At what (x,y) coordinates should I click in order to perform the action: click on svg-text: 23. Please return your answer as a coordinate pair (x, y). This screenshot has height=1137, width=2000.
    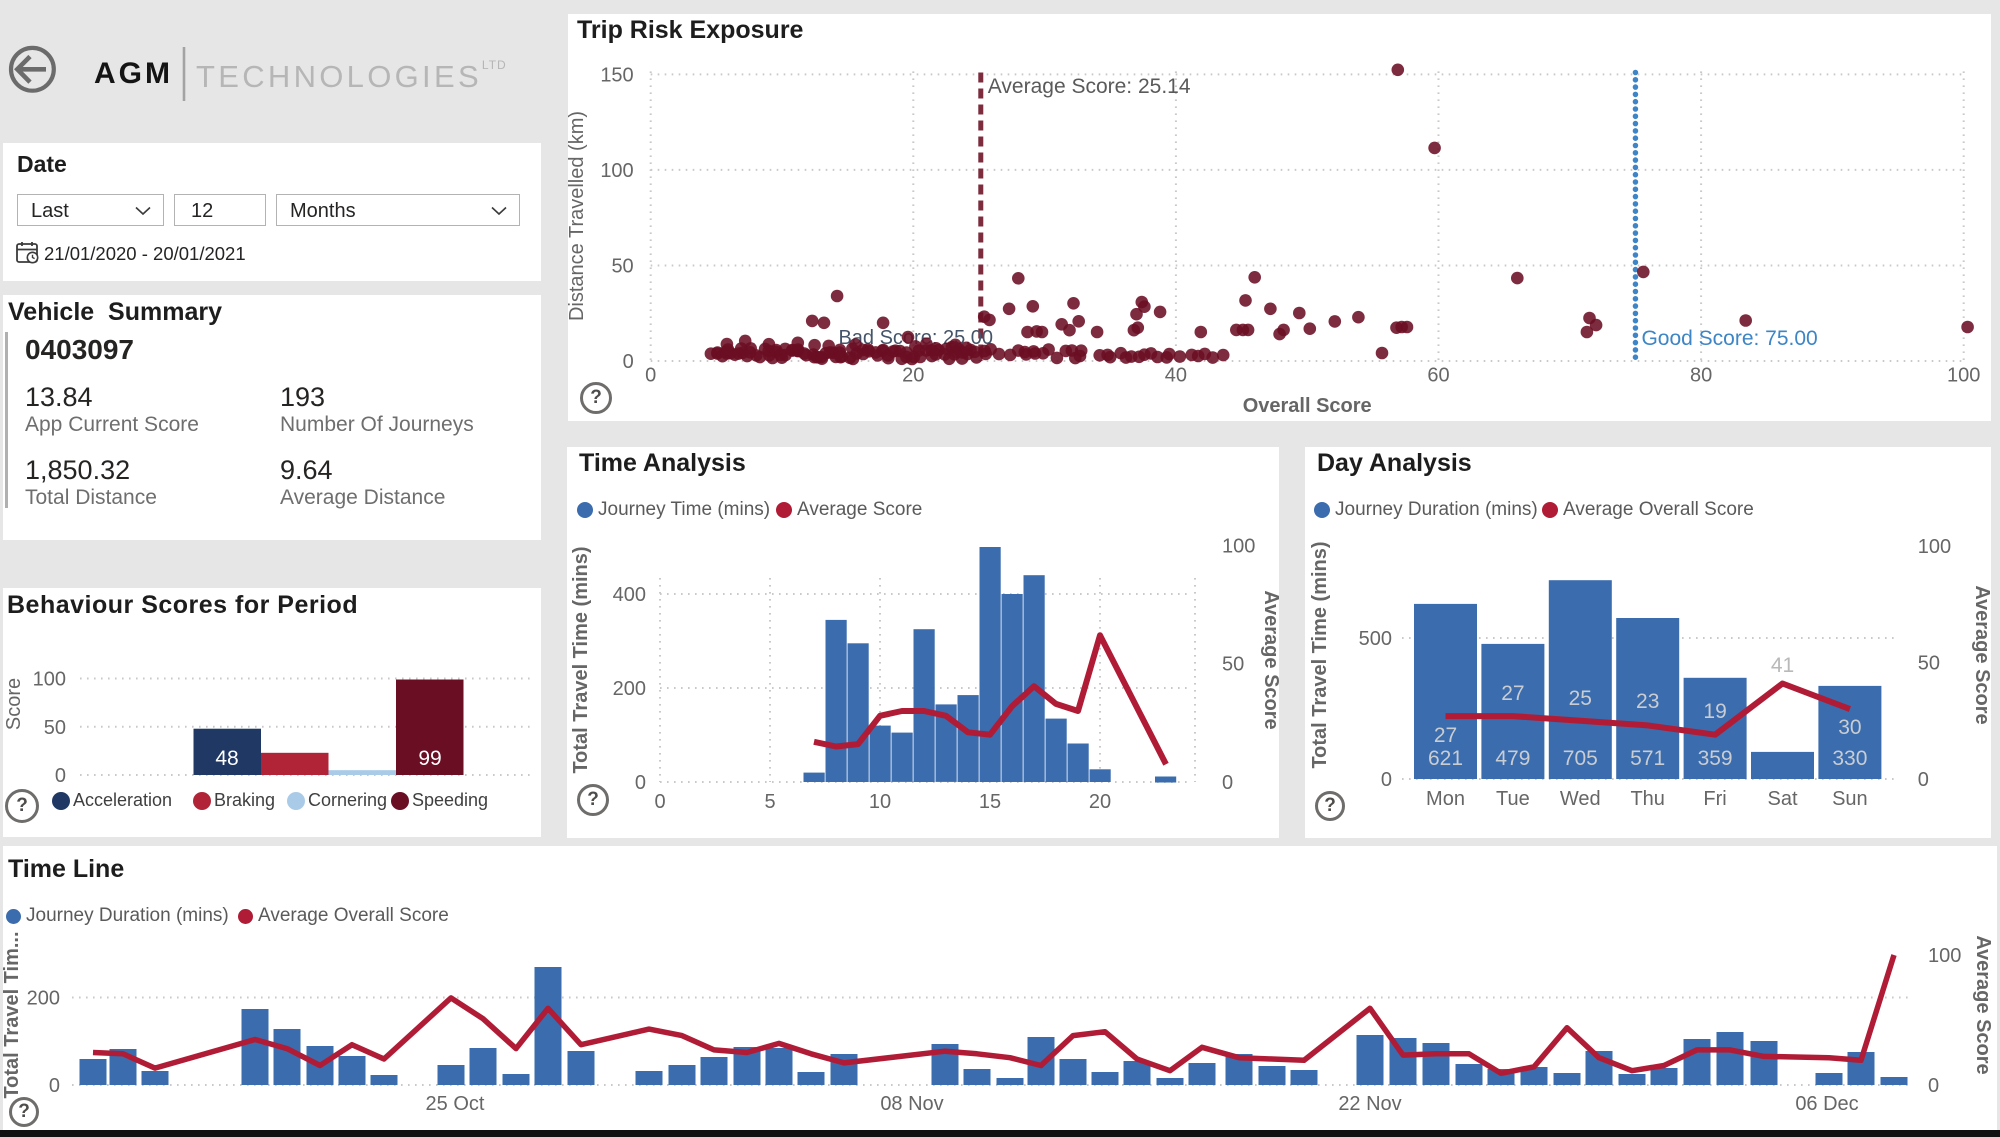
    Looking at the image, I should click on (1647, 701).